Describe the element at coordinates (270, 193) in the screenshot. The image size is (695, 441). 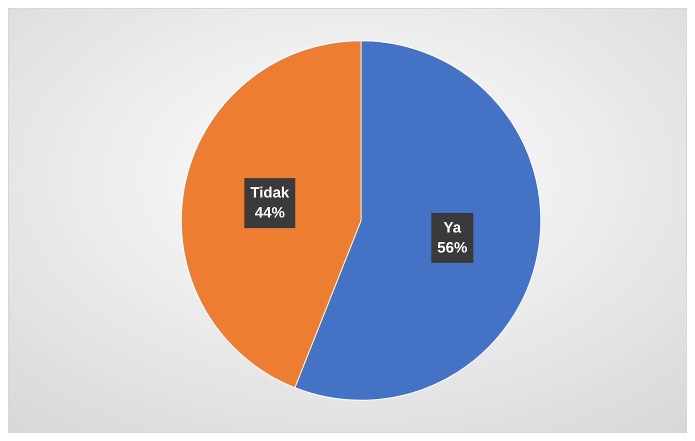
I see `slice-label: Tidak` at that location.